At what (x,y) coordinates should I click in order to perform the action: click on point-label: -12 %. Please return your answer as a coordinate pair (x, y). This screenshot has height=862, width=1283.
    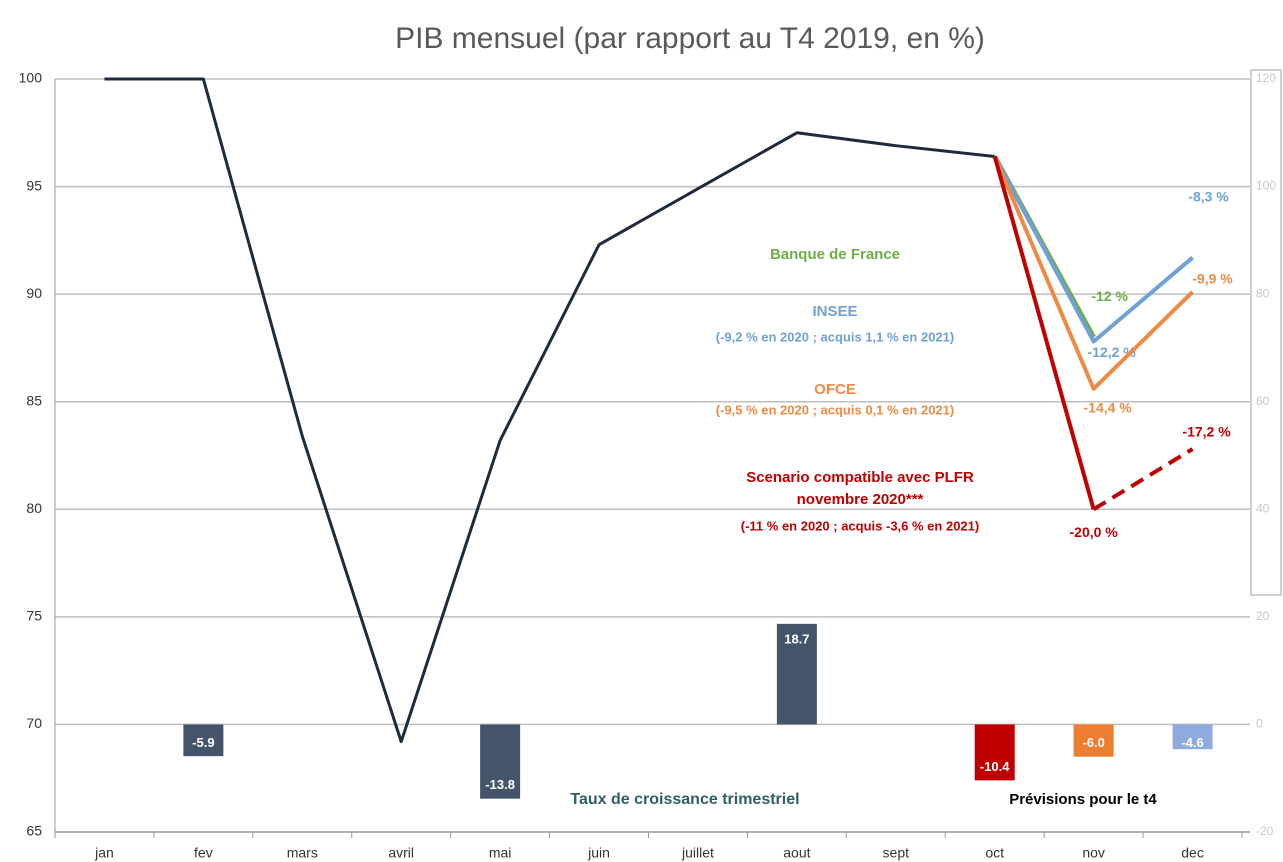
    Looking at the image, I should click on (1109, 296).